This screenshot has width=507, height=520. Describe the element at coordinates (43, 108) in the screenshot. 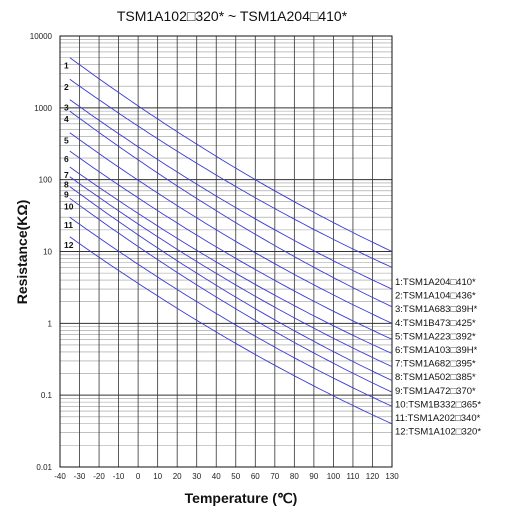

I see `y-tick-label: 1000` at that location.